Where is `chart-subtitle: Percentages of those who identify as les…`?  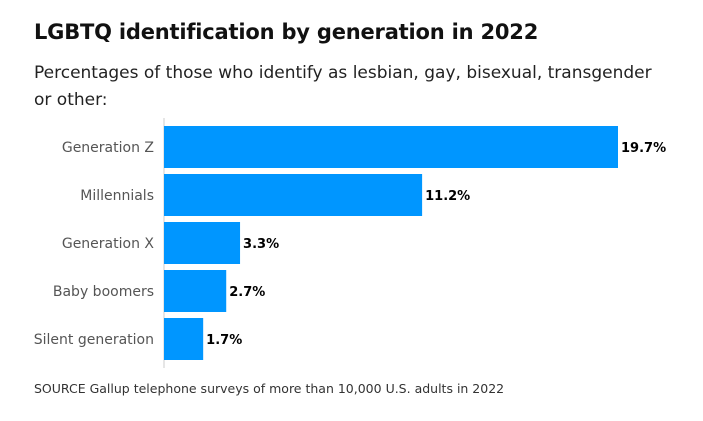 chart-subtitle: Percentages of those who identify as les… is located at coordinates (343, 86).